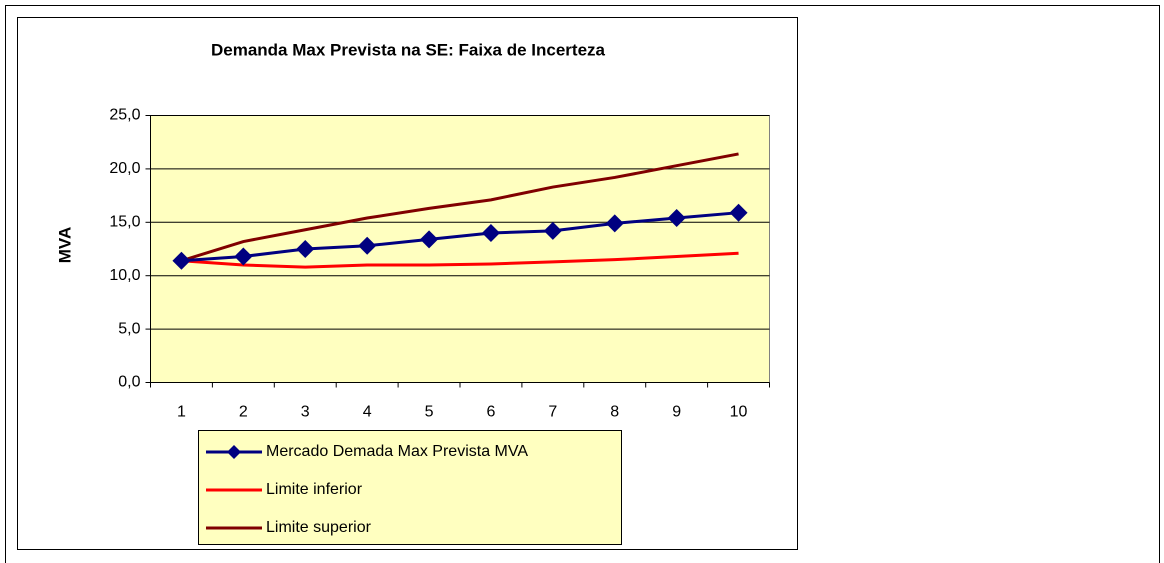  Describe the element at coordinates (124, 275) in the screenshot. I see `y-tick-label: 10,0` at that location.